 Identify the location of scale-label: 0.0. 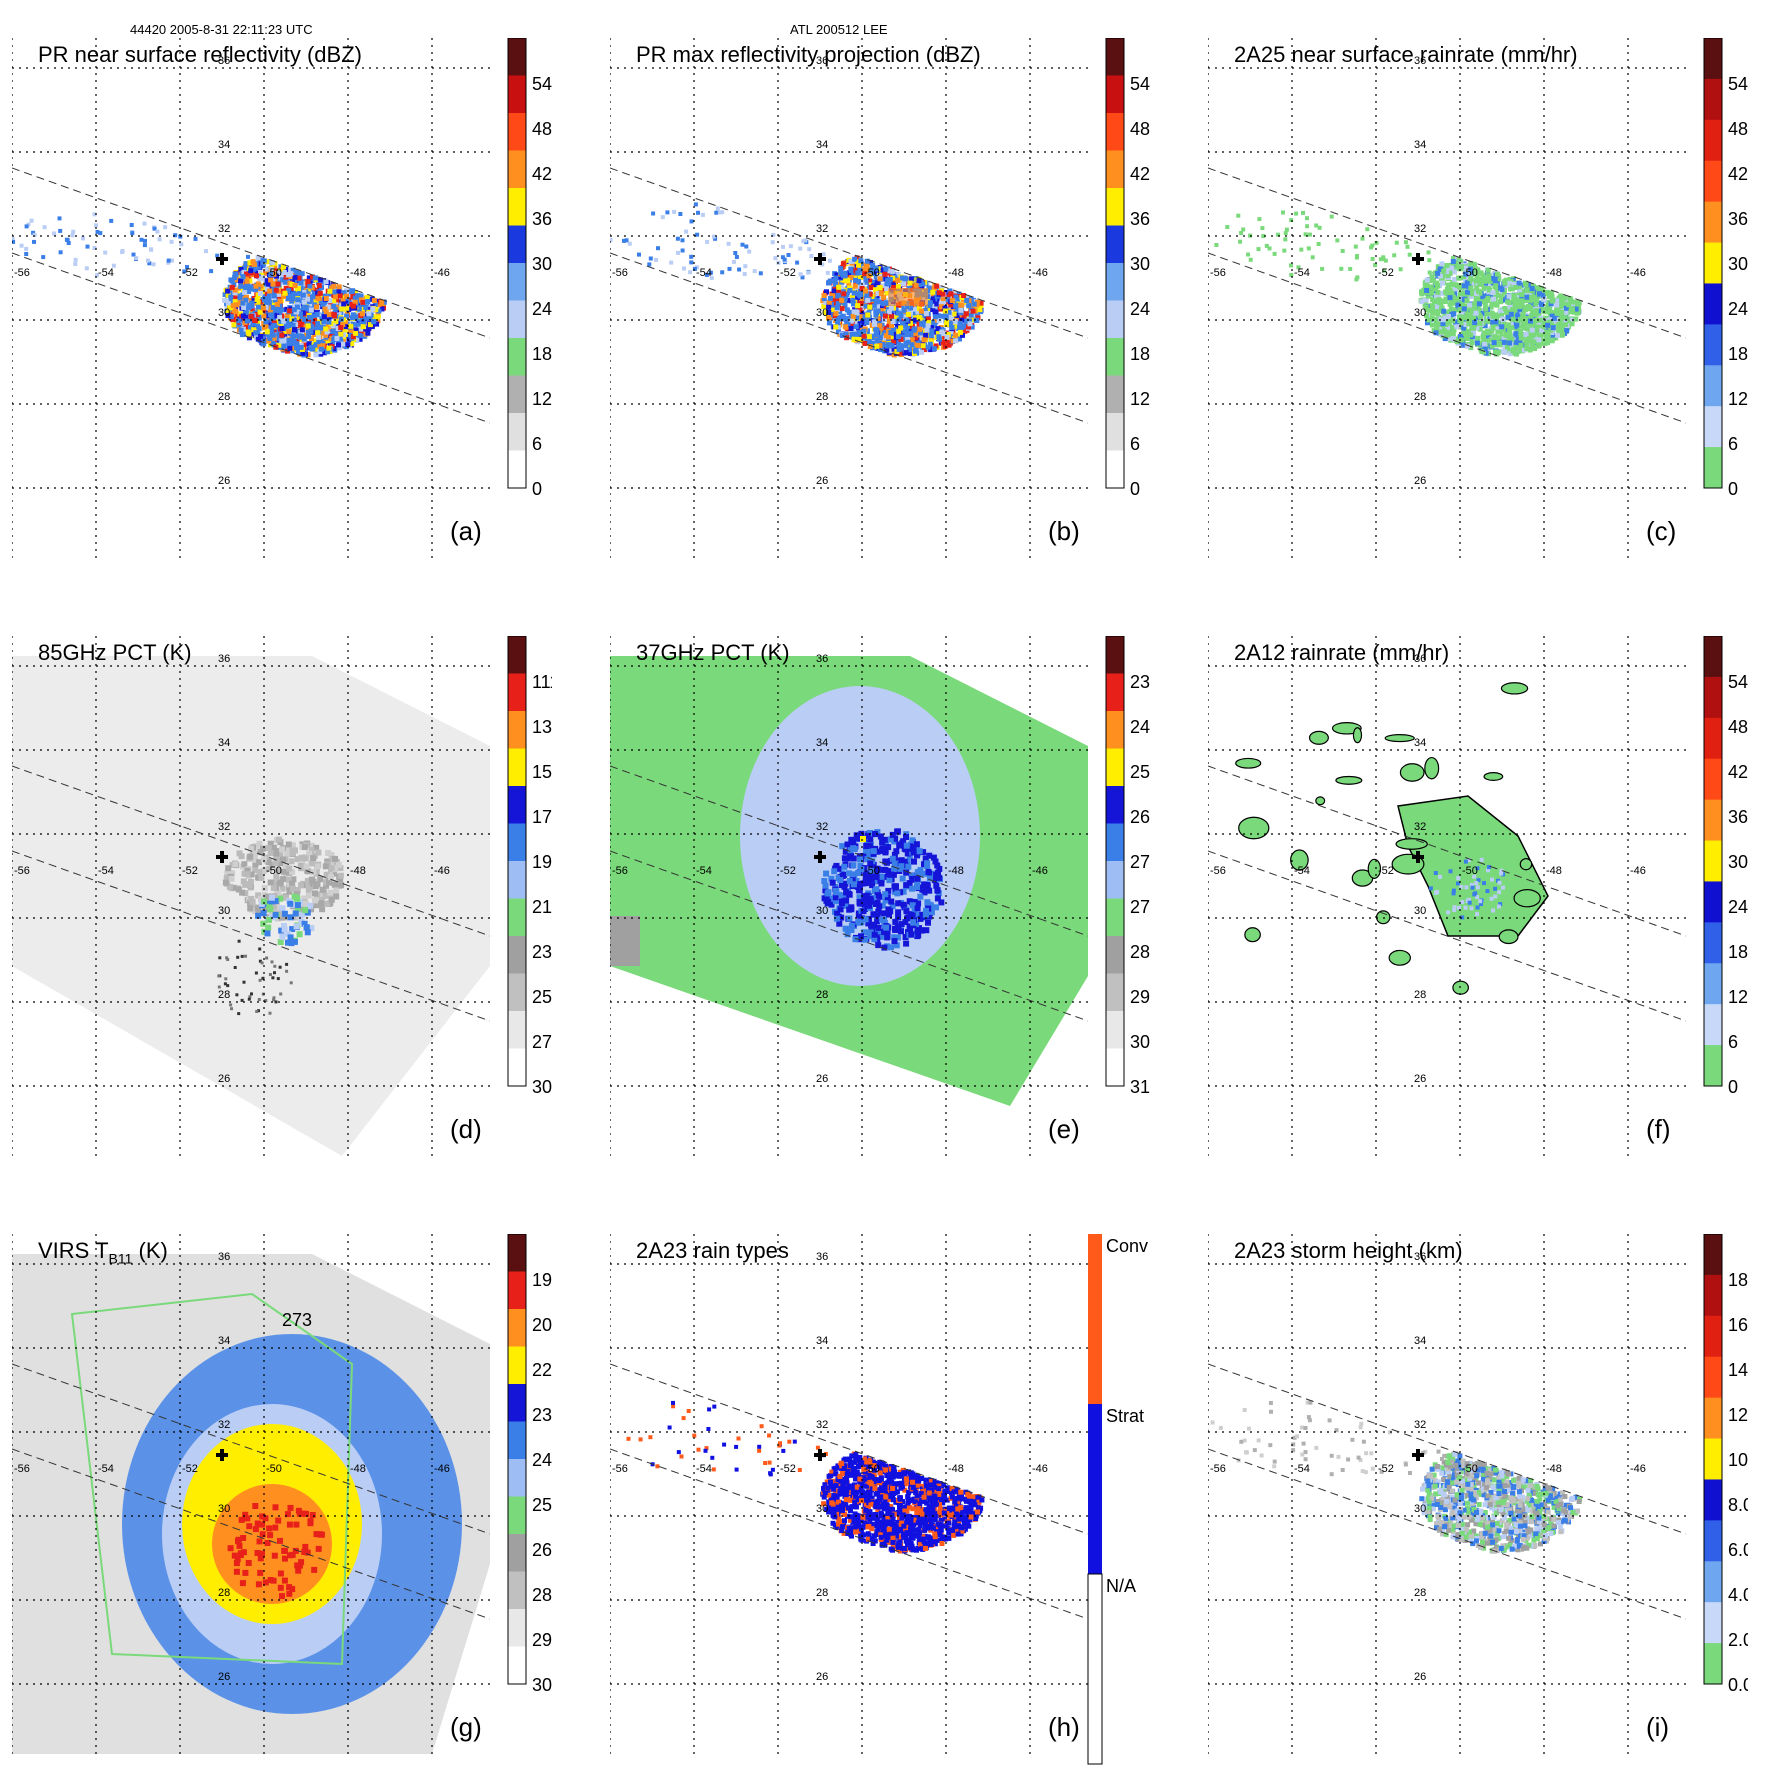
(1738, 1685).